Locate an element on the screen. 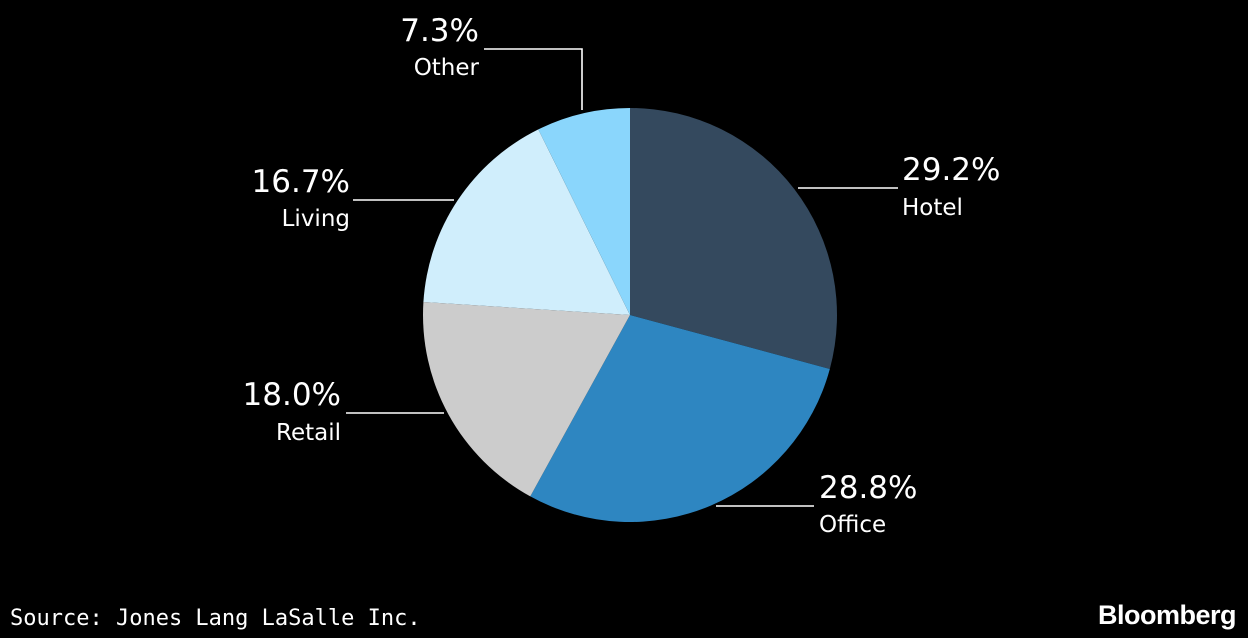 This screenshot has height=638, width=1248. bloomberg-logo: Bloomberg is located at coordinates (1167, 615).